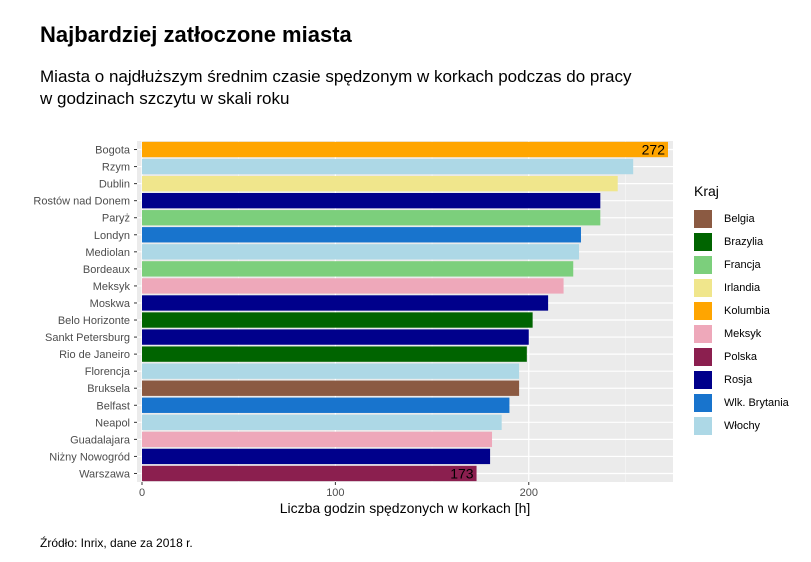 The image size is (811, 562). Describe the element at coordinates (112, 423) in the screenshot. I see `y-tick-label: Neapol` at that location.